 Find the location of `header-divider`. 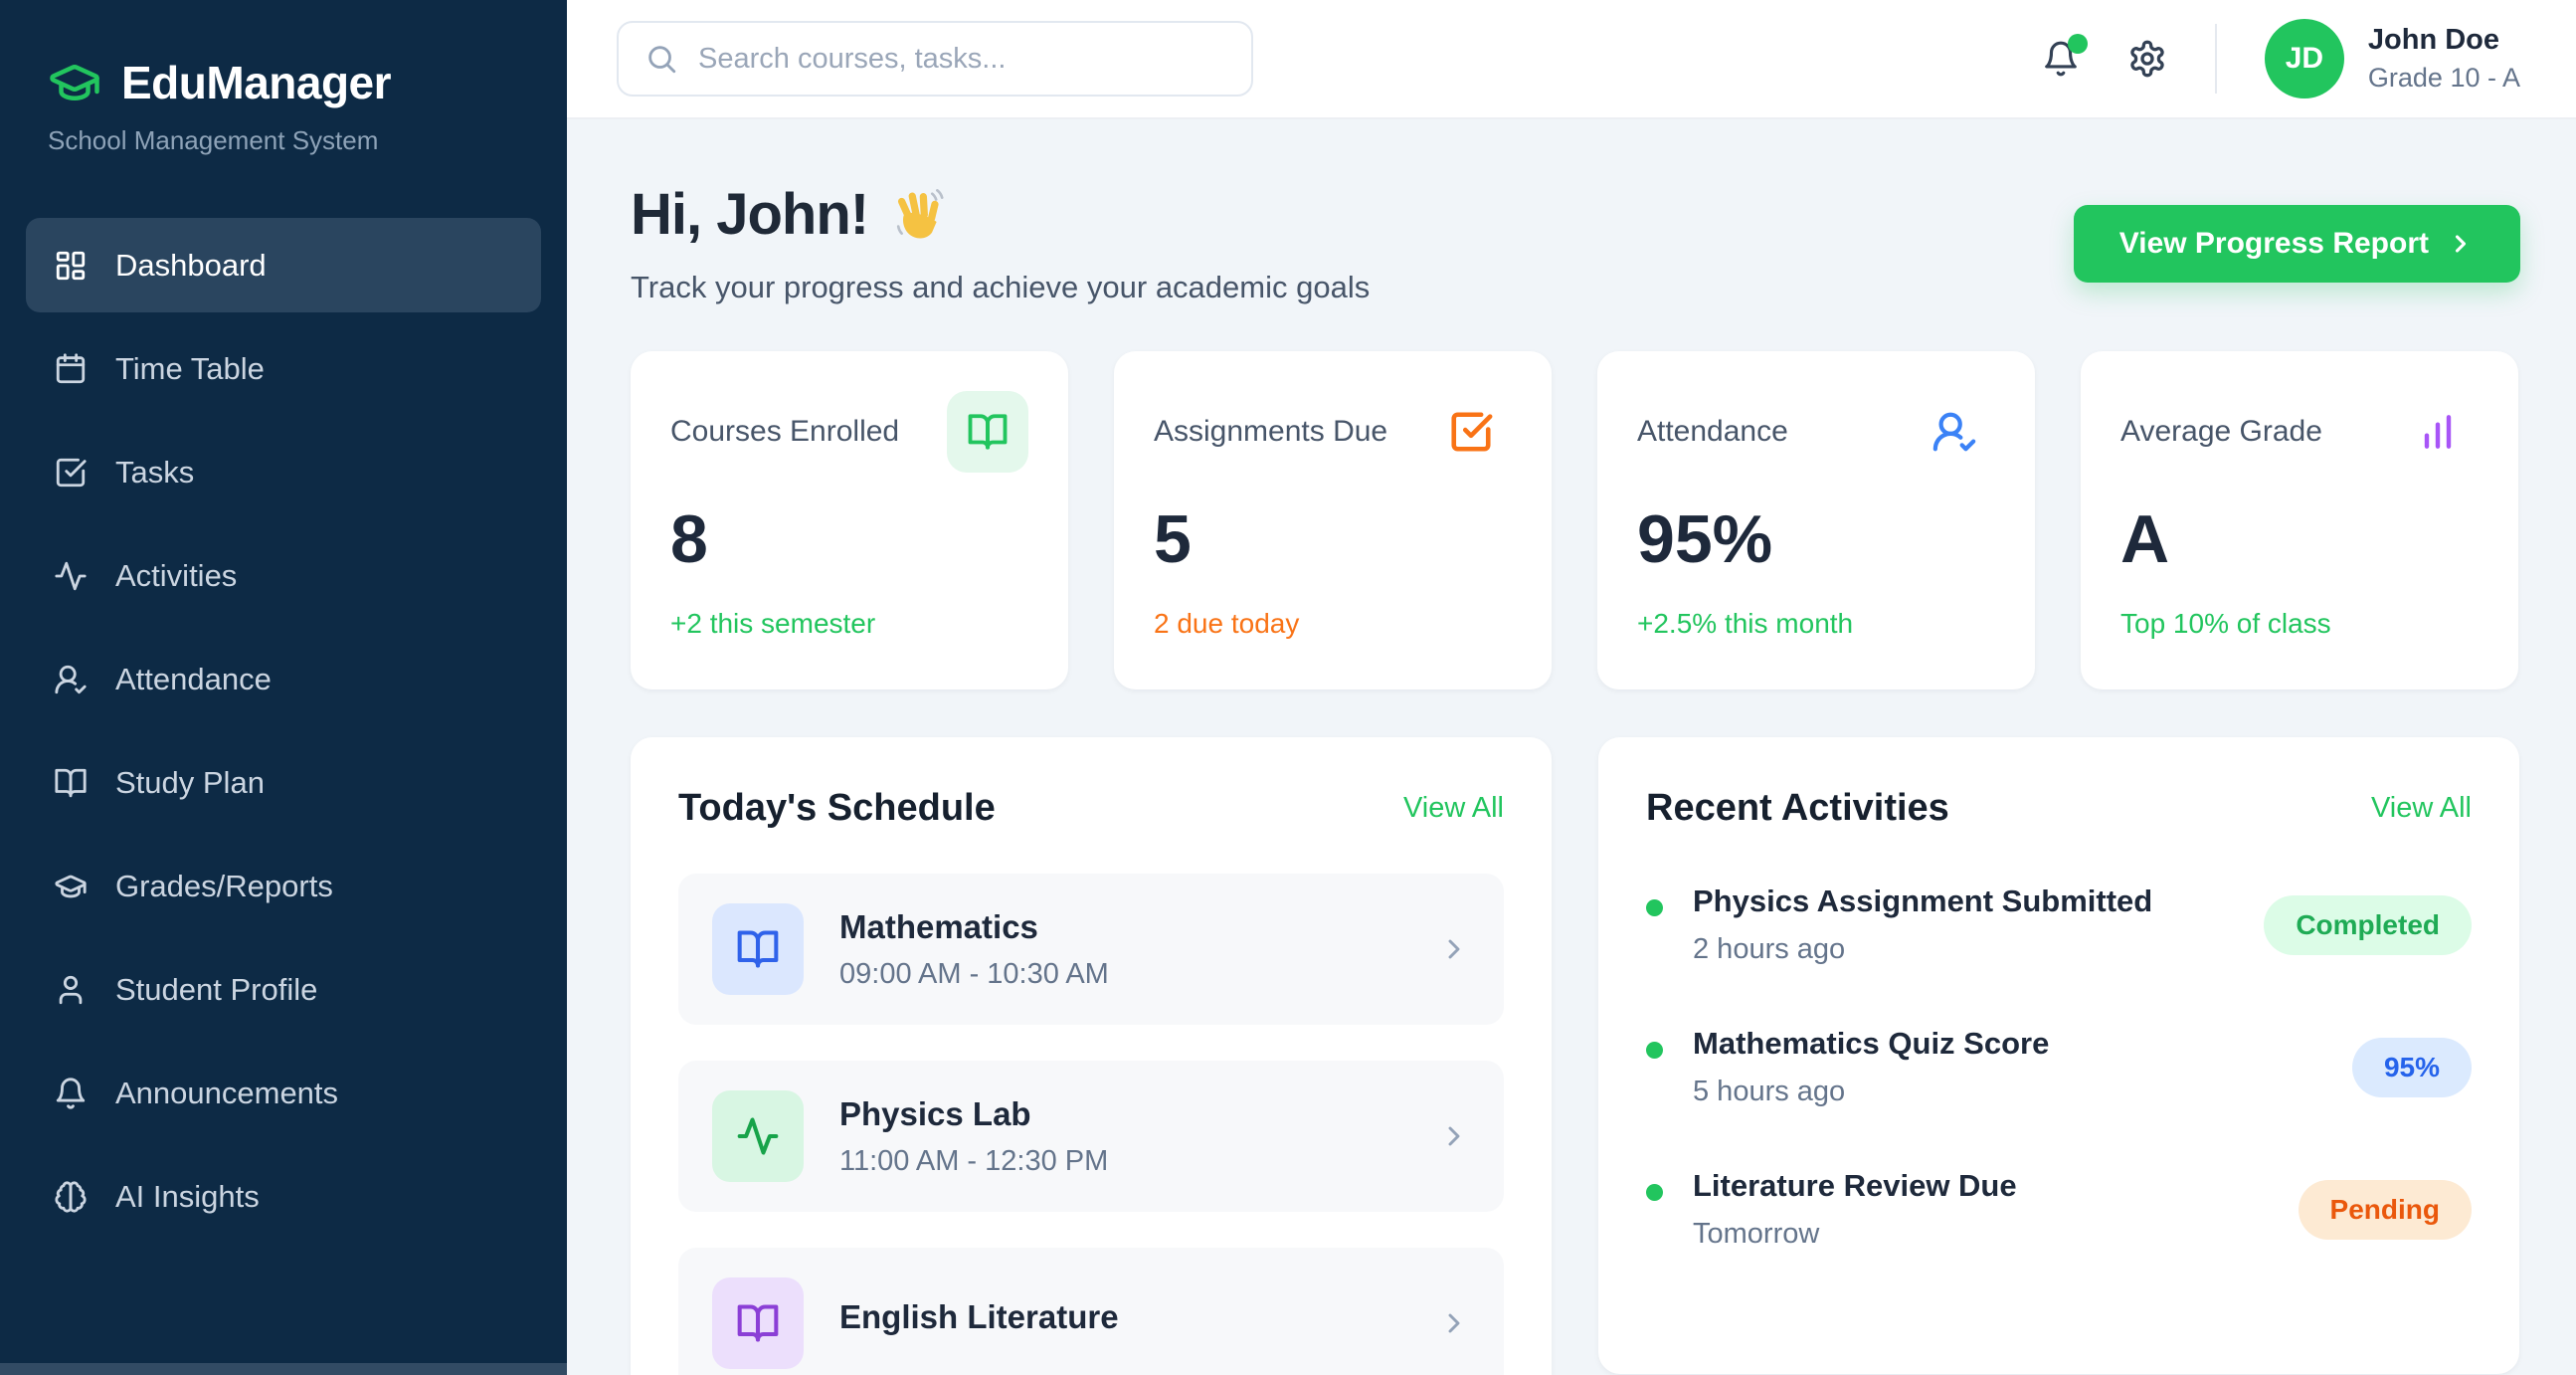

header-divider is located at coordinates (2215, 59).